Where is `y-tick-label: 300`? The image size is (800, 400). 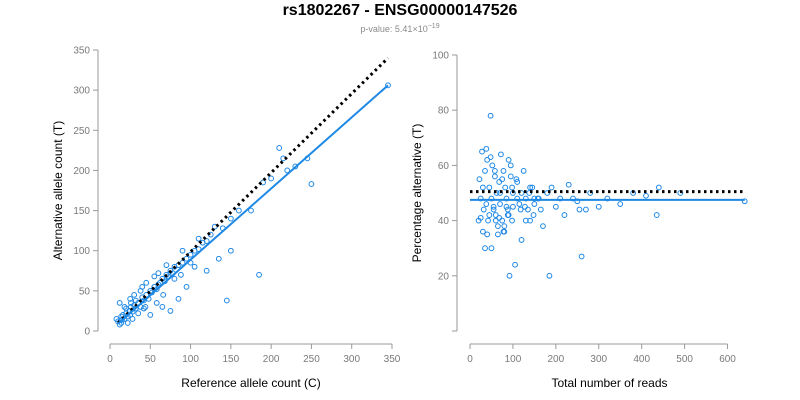
y-tick-label: 300 is located at coordinates (81, 91).